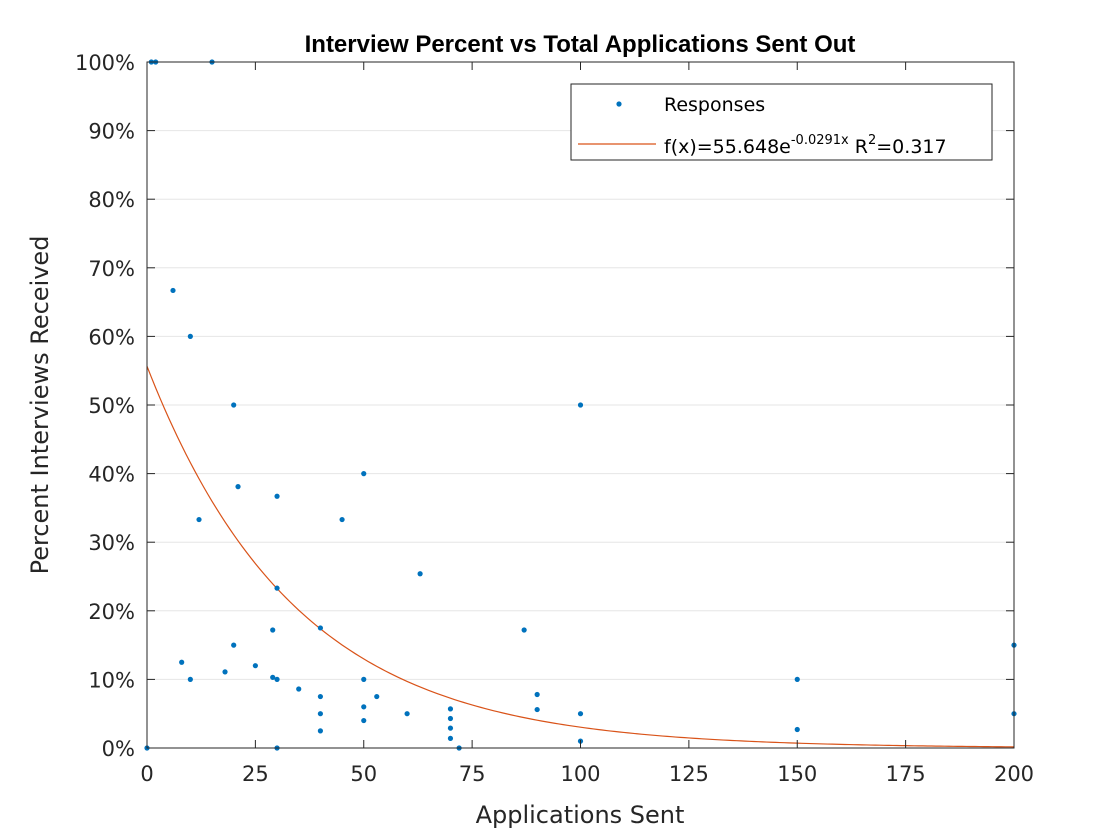 This screenshot has height=840, width=1120. I want to click on x-axis-label: Applications Sent, so click(580, 815).